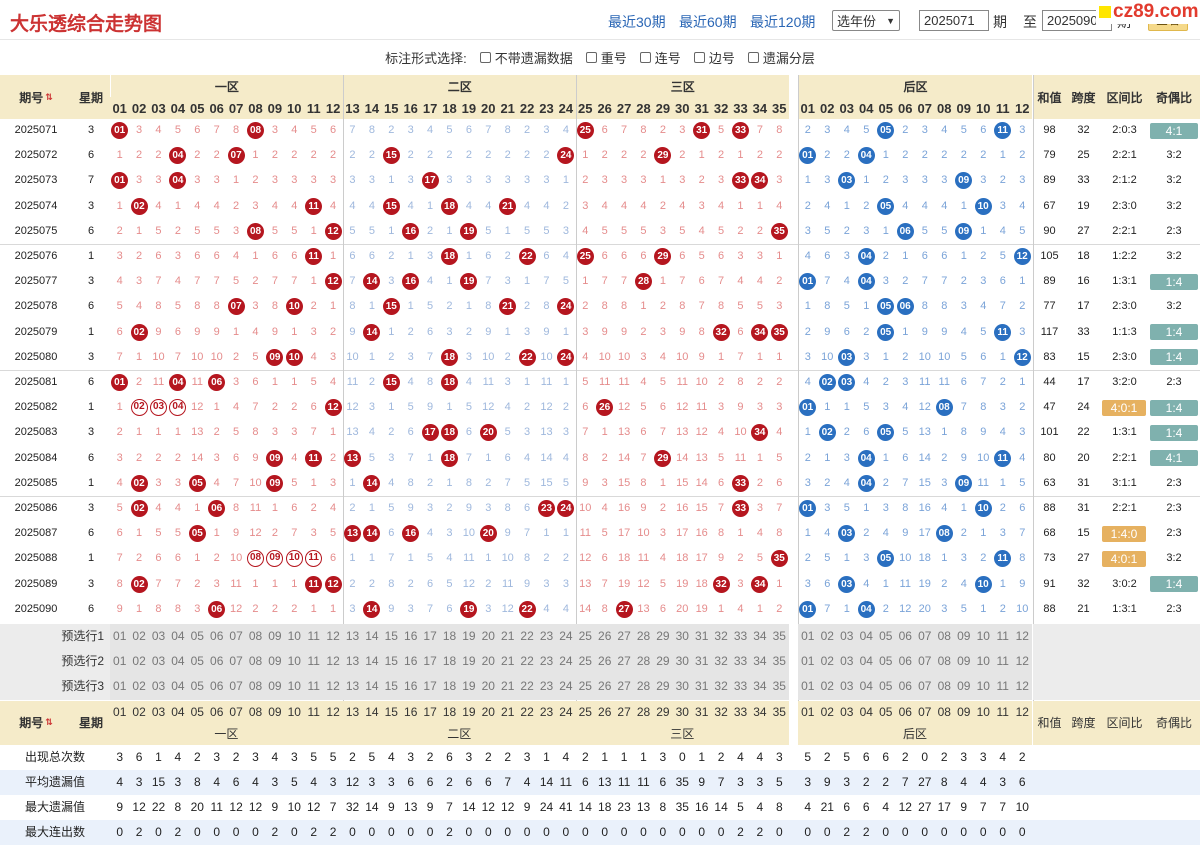  What do you see at coordinates (526, 57) in the screenshot?
I see `option-no-miss: 不带遗漏数据` at bounding box center [526, 57].